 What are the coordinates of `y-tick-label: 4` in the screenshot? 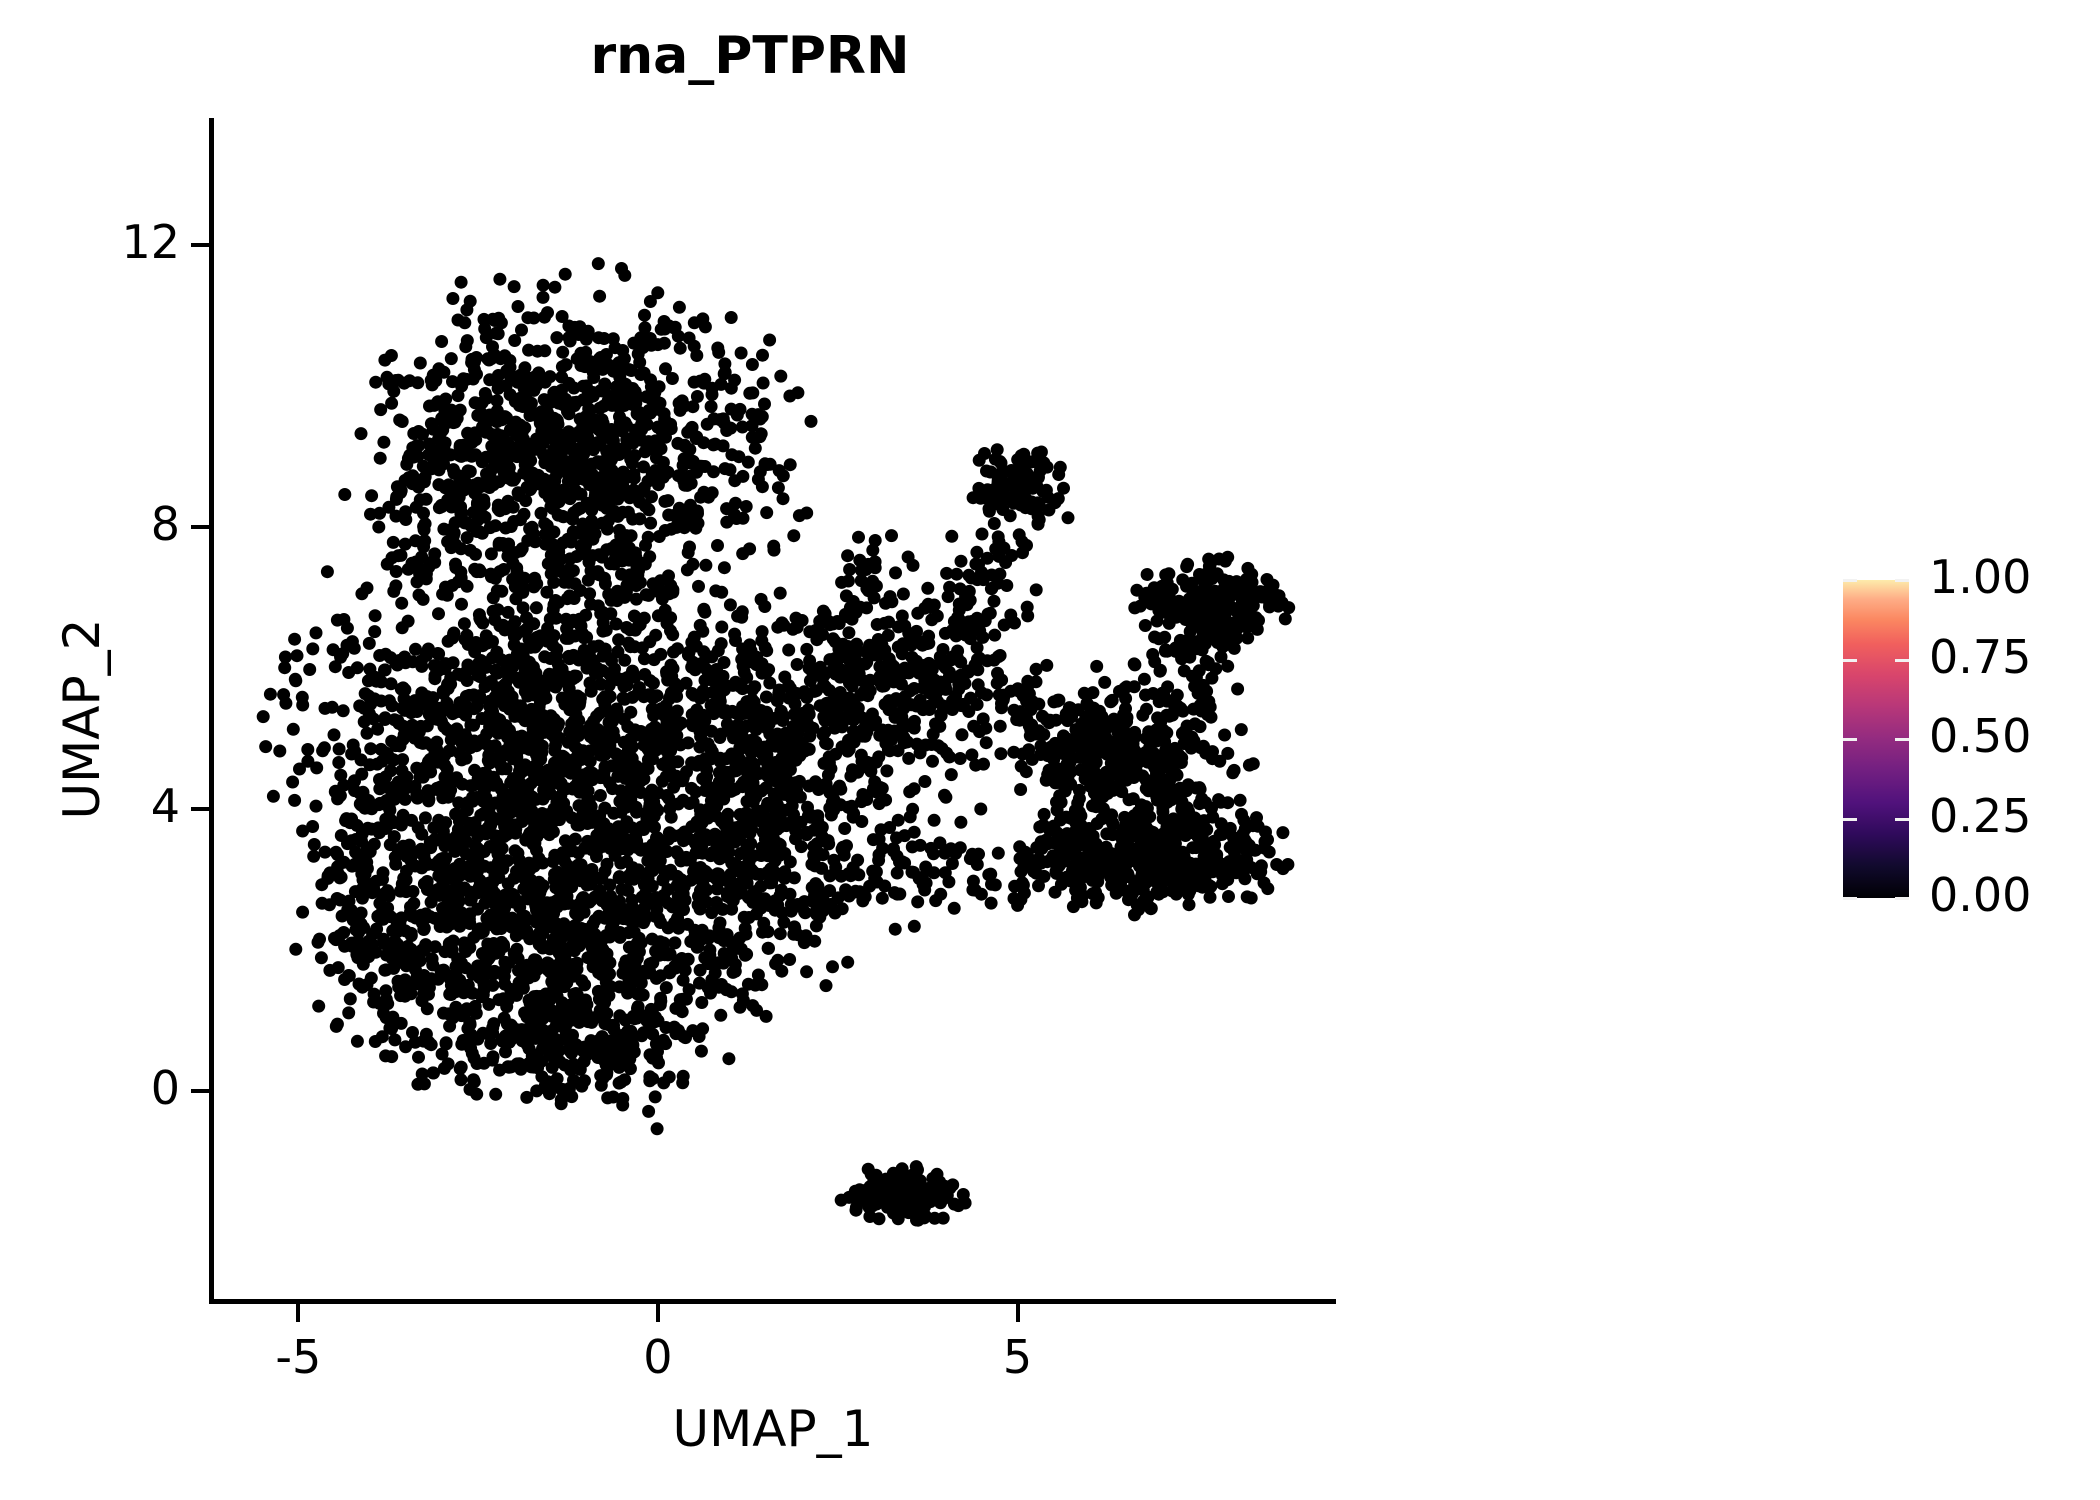 It's located at (165, 805).